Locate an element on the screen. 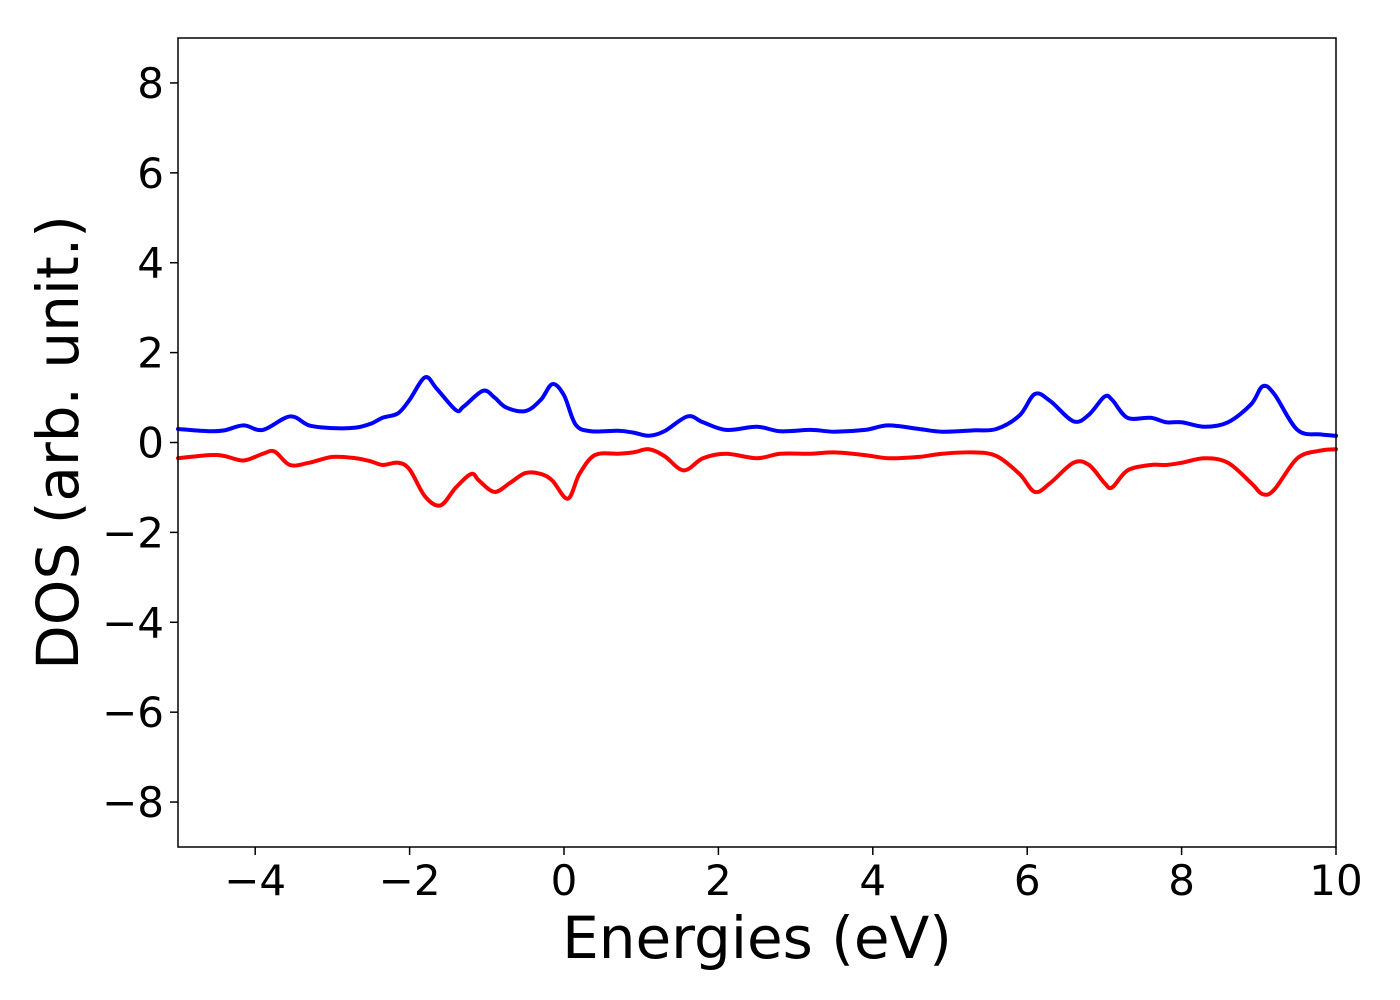 This screenshot has height=1000, width=1400. x-tick-label: 10 is located at coordinates (1335, 880).